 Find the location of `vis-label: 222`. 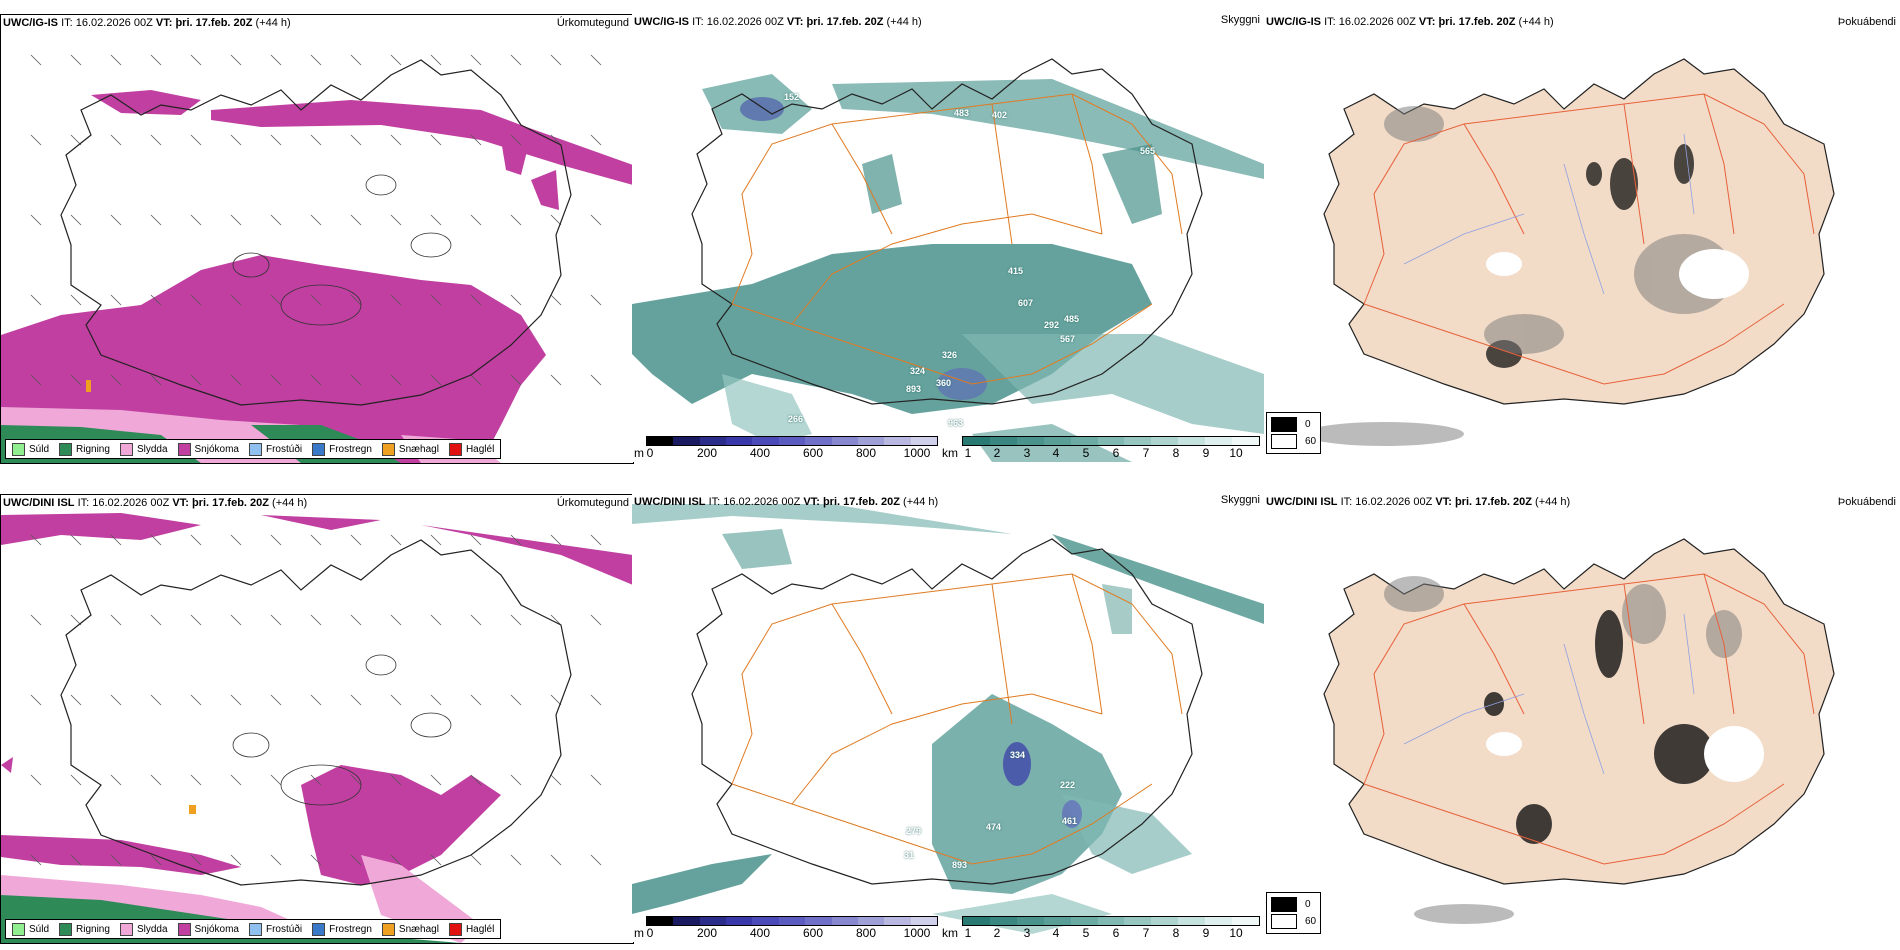

vis-label: 222 is located at coordinates (1068, 785).